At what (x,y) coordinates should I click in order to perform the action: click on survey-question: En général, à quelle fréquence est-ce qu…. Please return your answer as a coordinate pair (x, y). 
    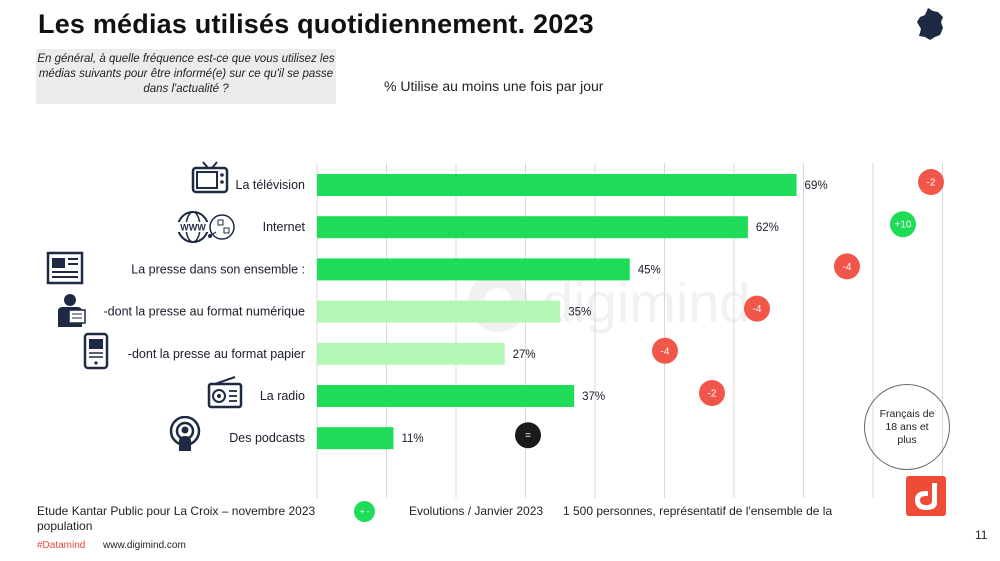
    Looking at the image, I should click on (186, 76).